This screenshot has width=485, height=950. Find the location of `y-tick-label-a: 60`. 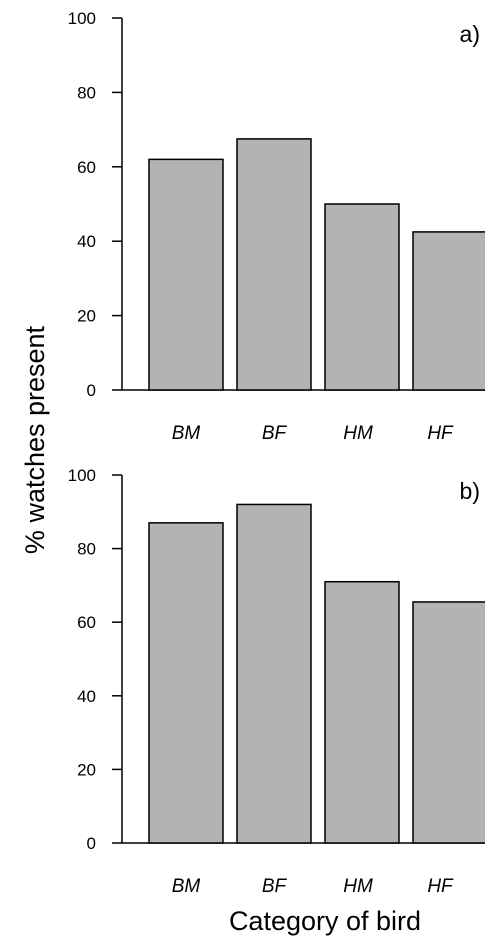

y-tick-label-a: 60 is located at coordinates (86, 167).